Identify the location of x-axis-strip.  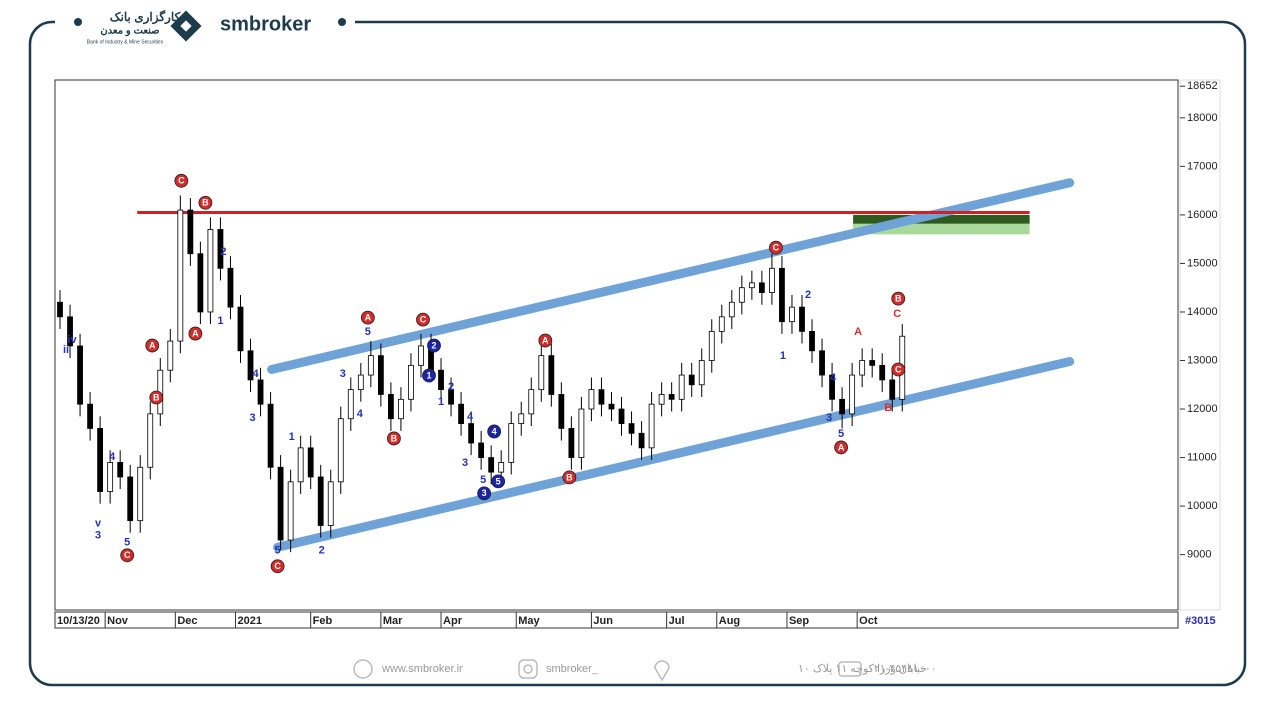
(616, 620).